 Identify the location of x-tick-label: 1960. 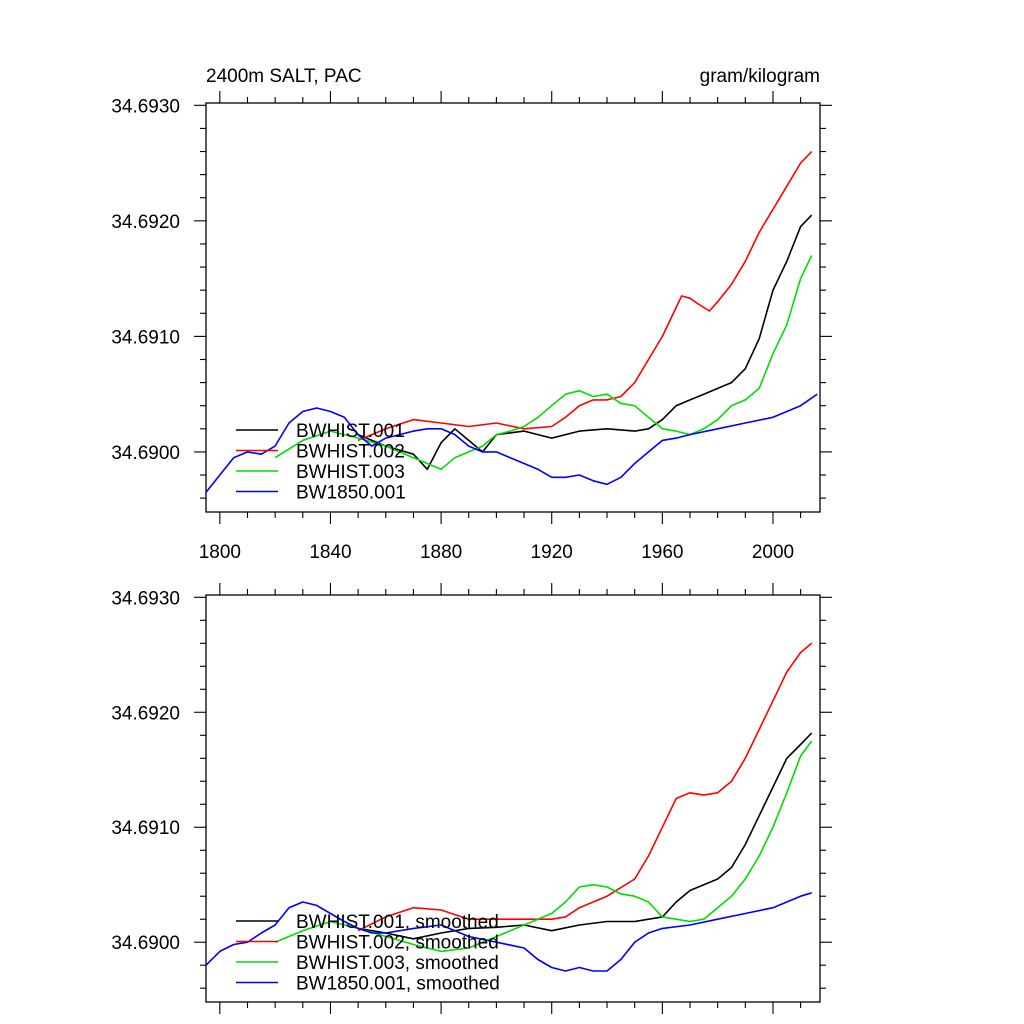
(662, 552).